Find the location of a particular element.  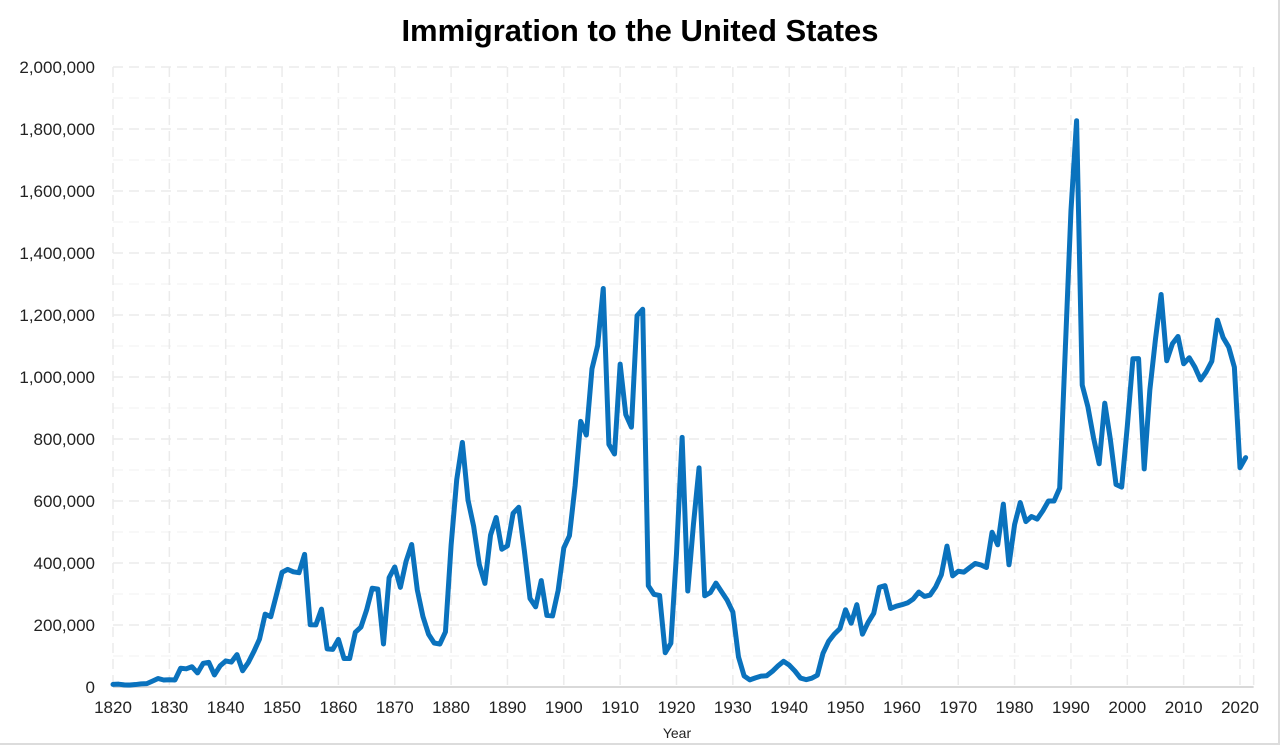

x-tick-label: 1840 is located at coordinates (226, 707).